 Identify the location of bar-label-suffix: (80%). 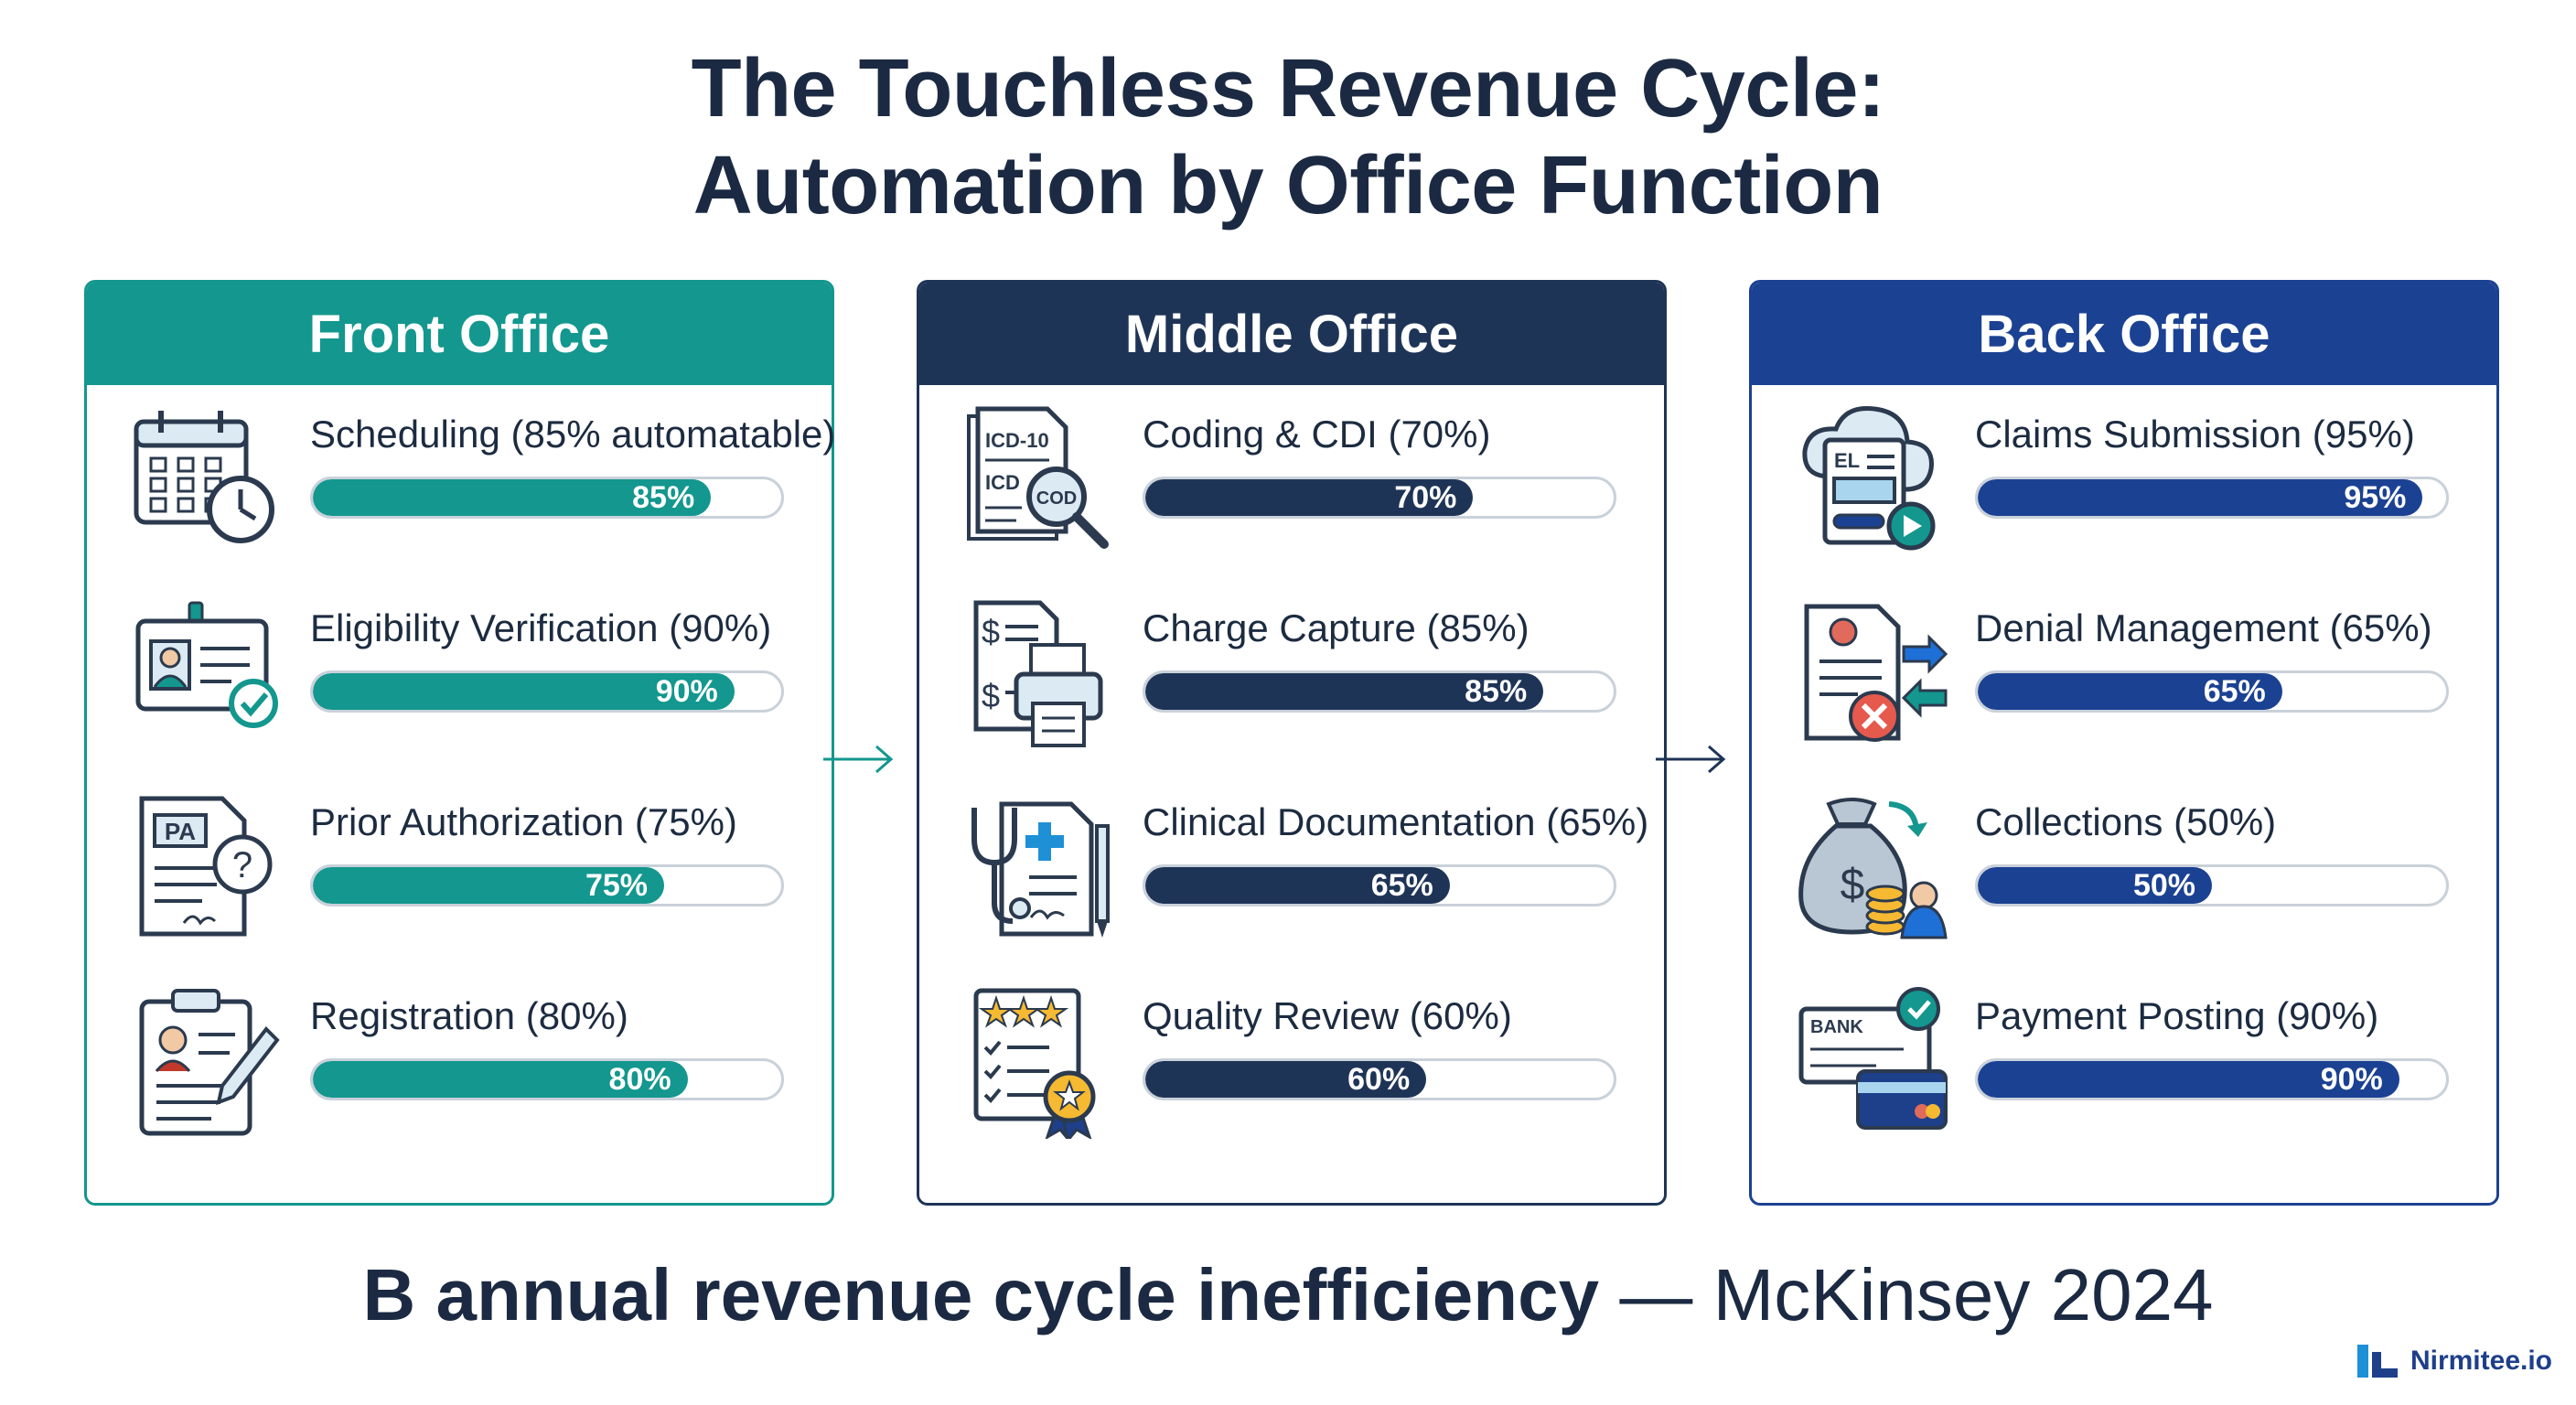
(577, 1015).